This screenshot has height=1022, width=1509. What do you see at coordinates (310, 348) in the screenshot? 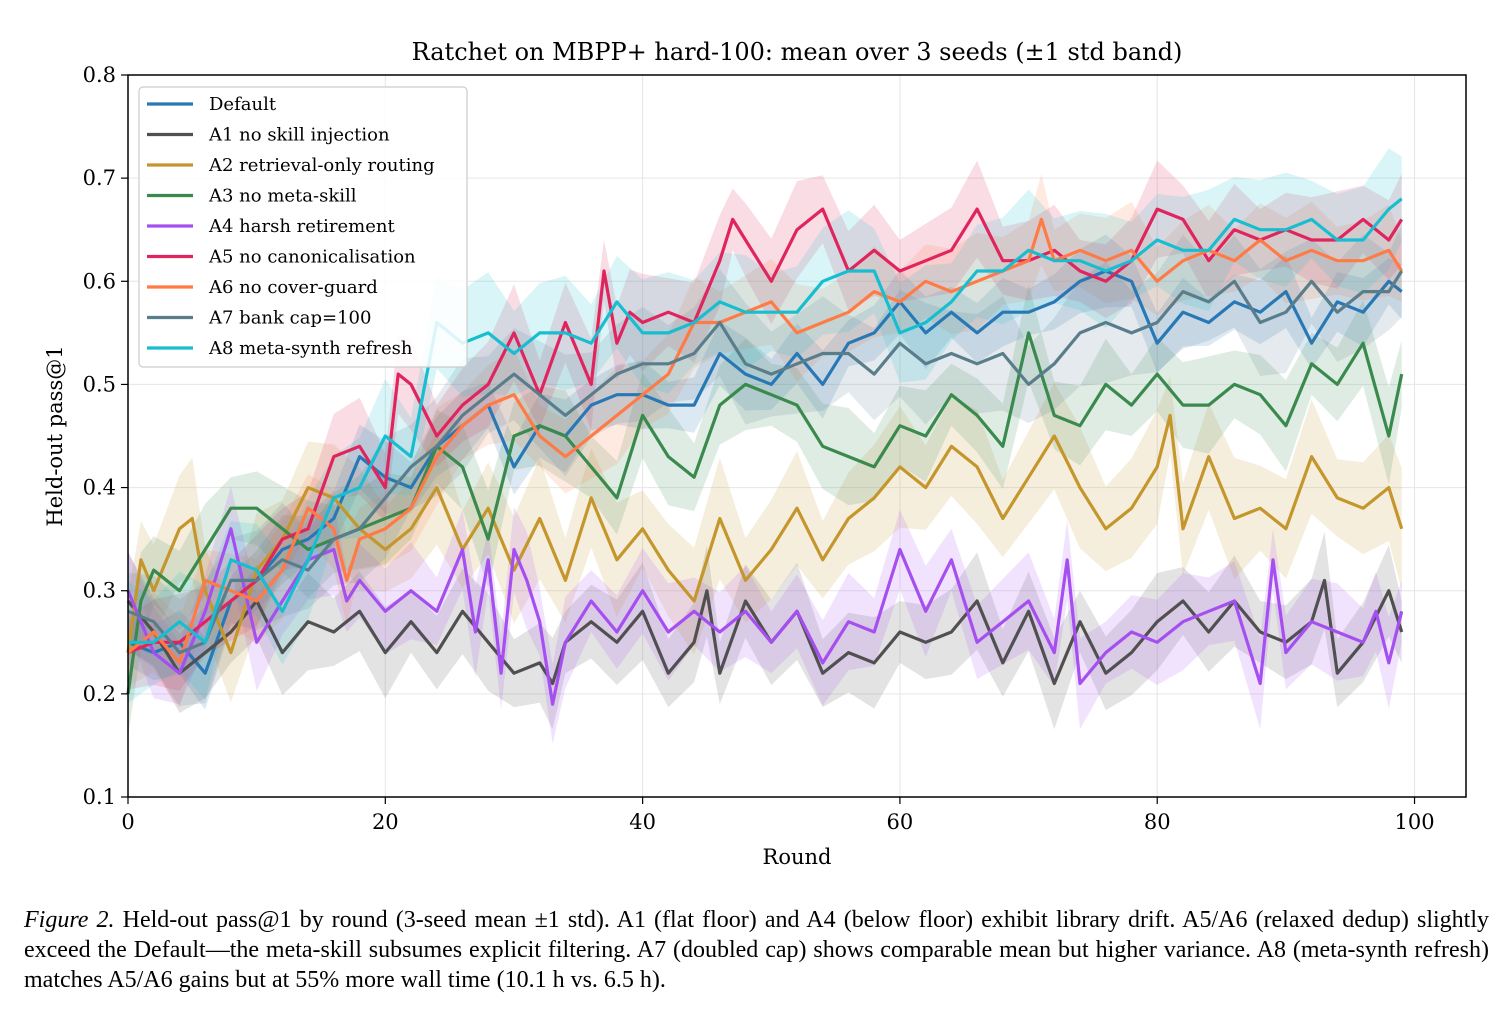
I see `legend-entry: A8 meta-synth refresh` at bounding box center [310, 348].